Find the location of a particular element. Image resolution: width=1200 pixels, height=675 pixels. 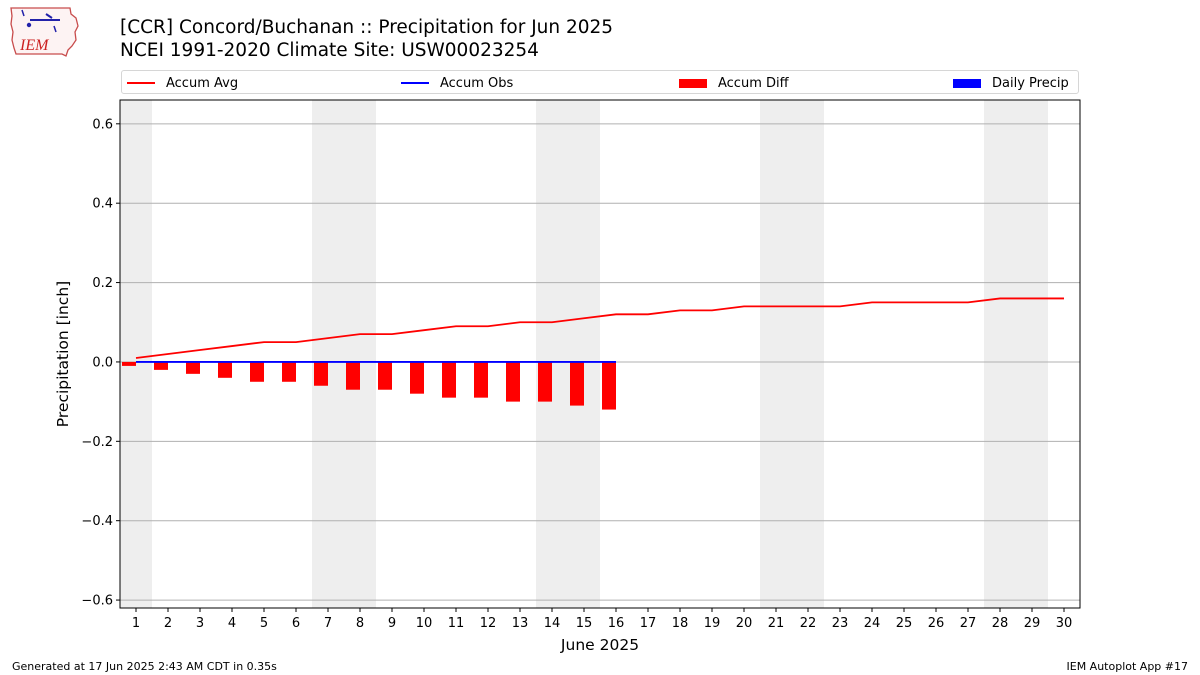

x-tick-label: 17 is located at coordinates (648, 623).